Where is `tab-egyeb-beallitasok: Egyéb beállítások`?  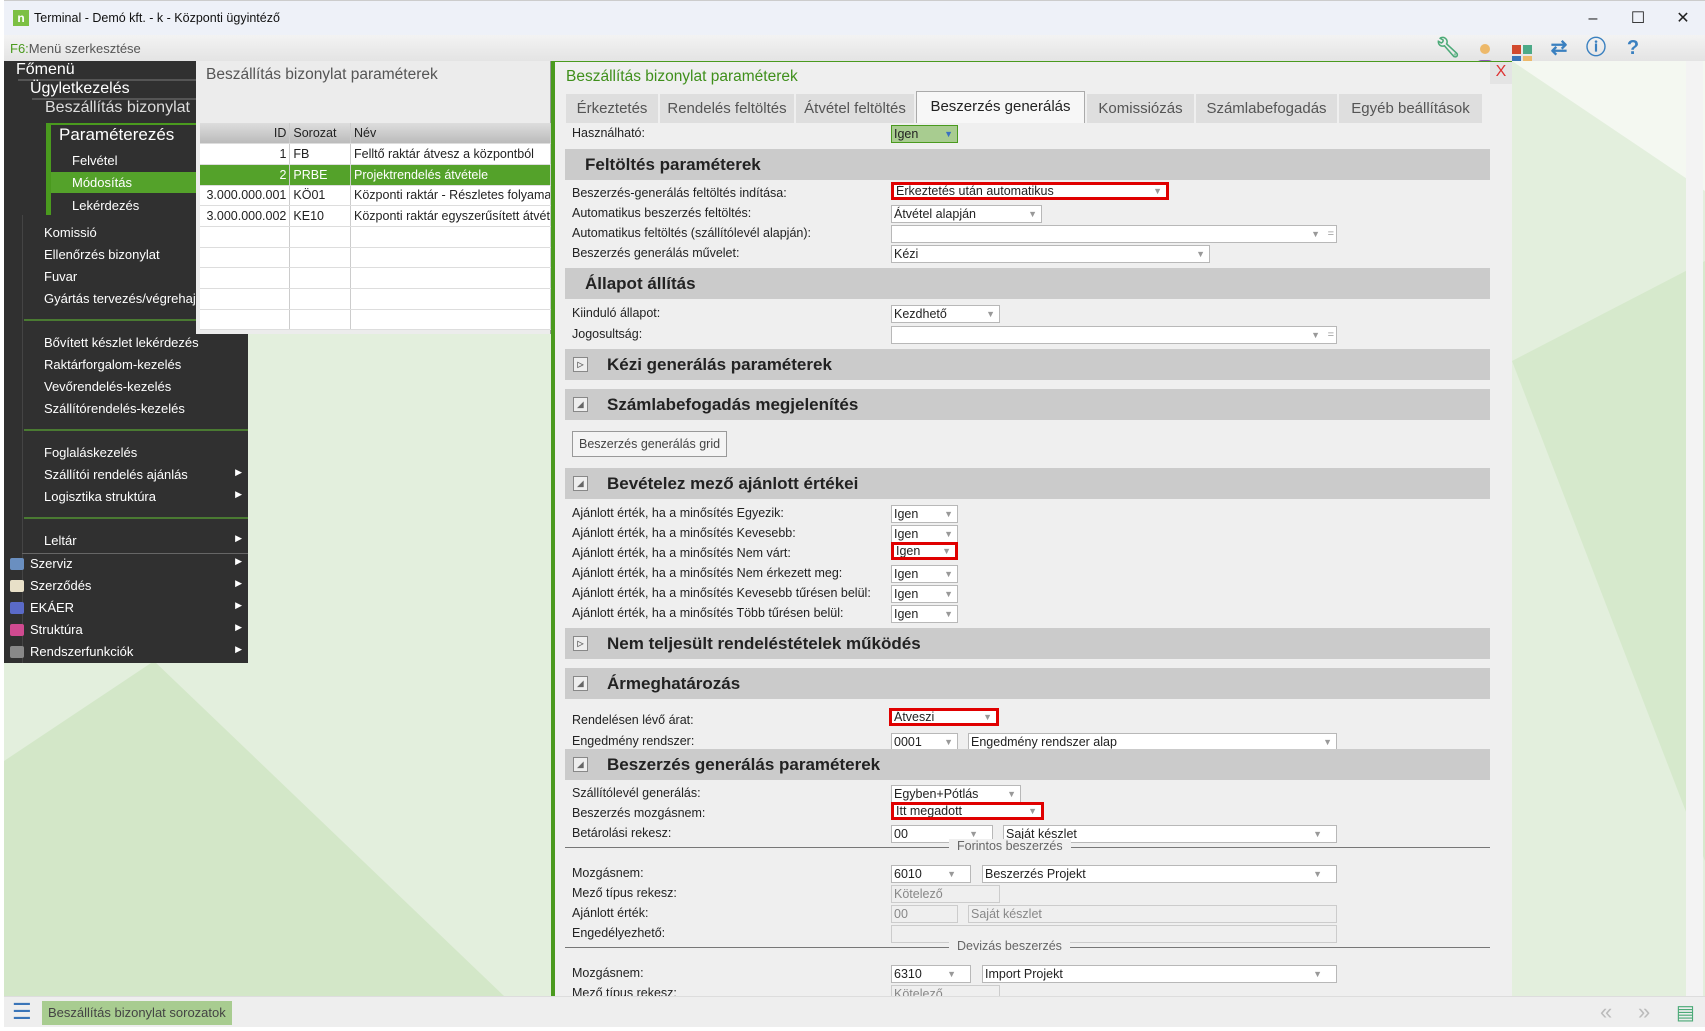 tab-egyeb-beallitasok: Egyéb beállítások is located at coordinates (1410, 108).